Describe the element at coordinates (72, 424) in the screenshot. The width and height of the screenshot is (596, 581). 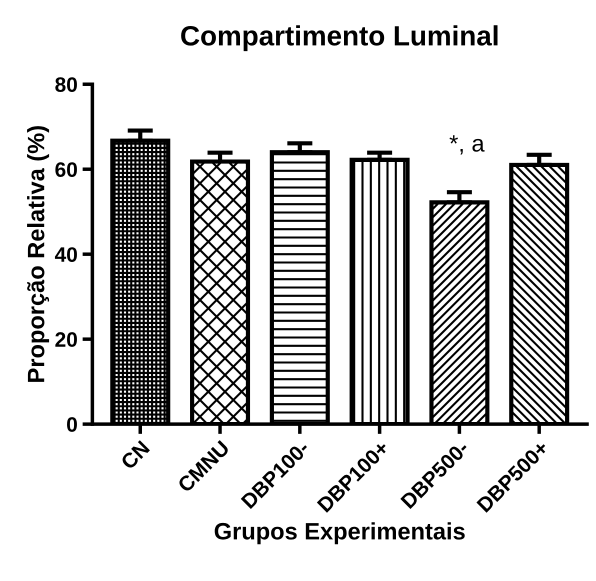
I see `y-tick-label: 0` at that location.